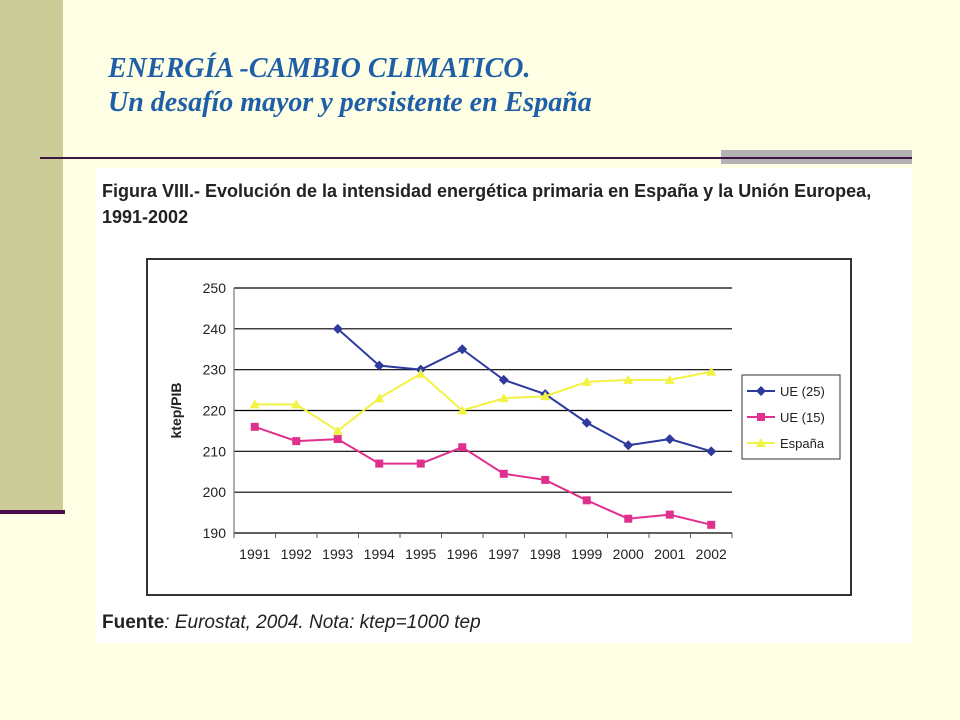 The width and height of the screenshot is (960, 720). Describe the element at coordinates (296, 554) in the screenshot. I see `x-tick-label: 1992` at that location.